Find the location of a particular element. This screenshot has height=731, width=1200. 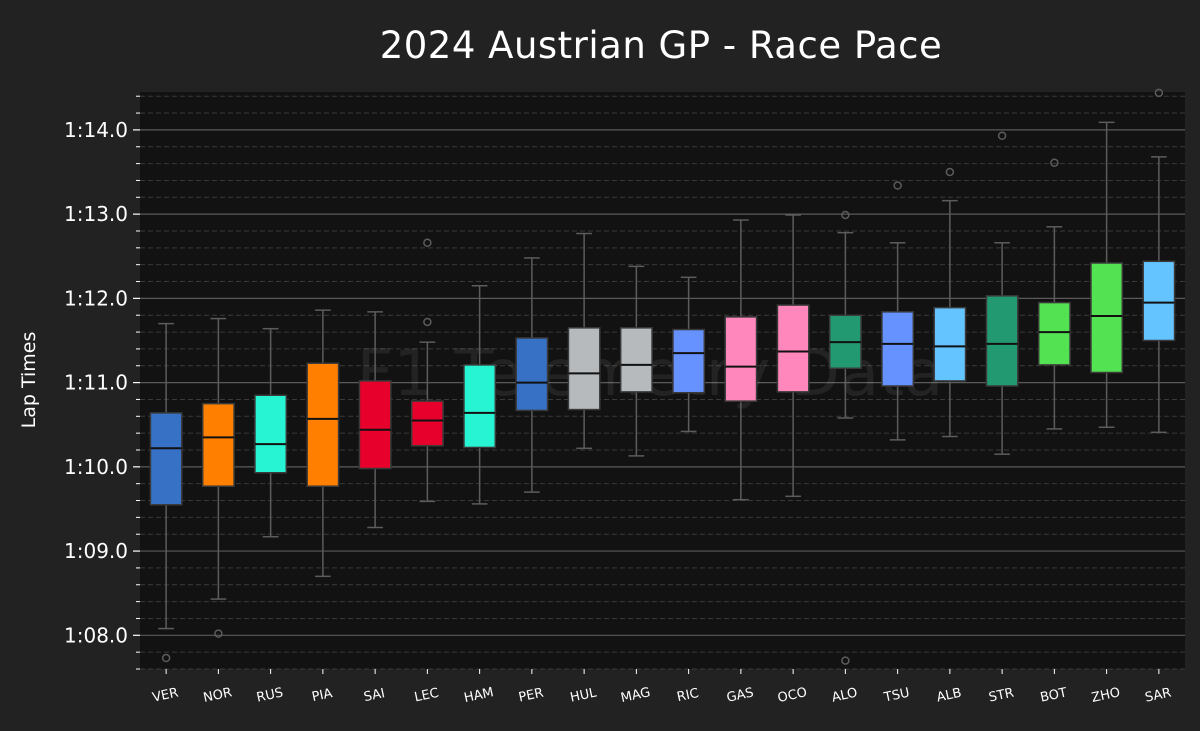

box-pia is located at coordinates (323, 443).